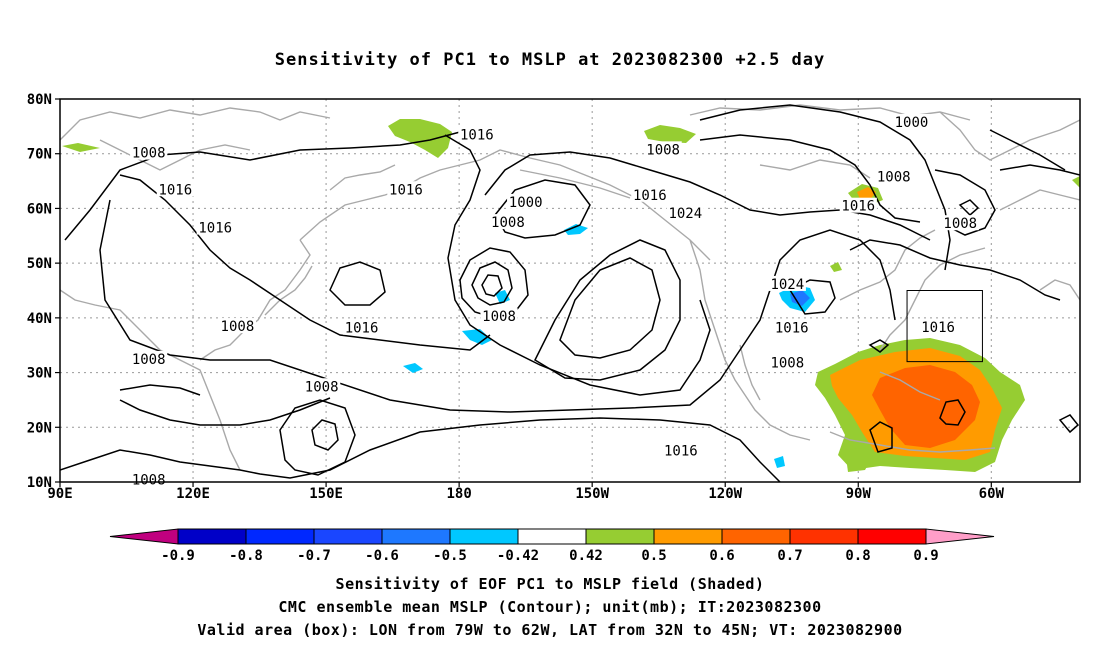 The height and width of the screenshot is (650, 1100). I want to click on lat-tick-label: 30N, so click(39, 374).